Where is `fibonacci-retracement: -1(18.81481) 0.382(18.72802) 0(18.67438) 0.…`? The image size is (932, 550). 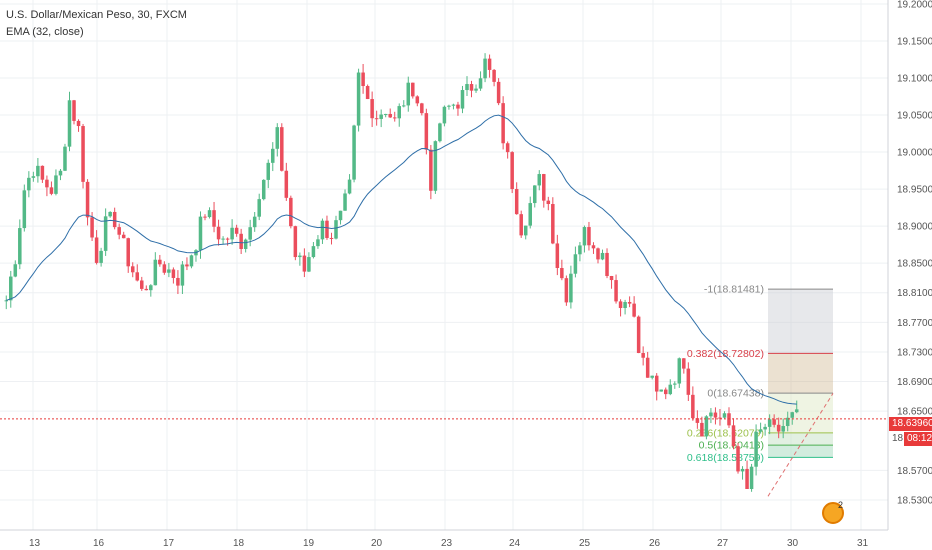
fibonacci-retracement: -1(18.81481) 0.382(18.72802) 0(18.67438) 0.… is located at coordinates (760, 390).